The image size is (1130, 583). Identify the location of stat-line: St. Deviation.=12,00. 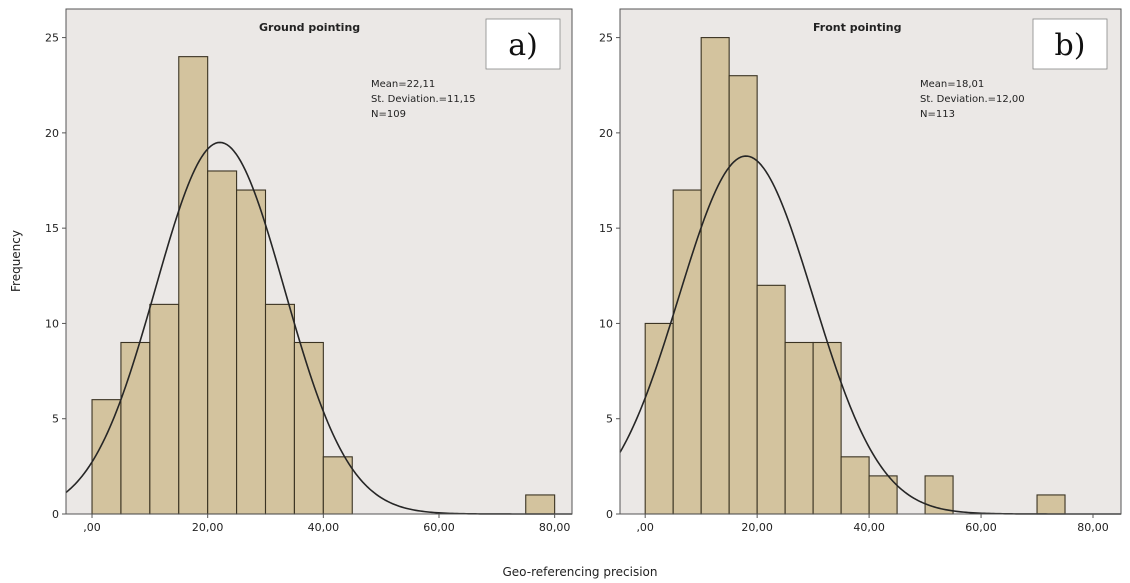
(972, 99).